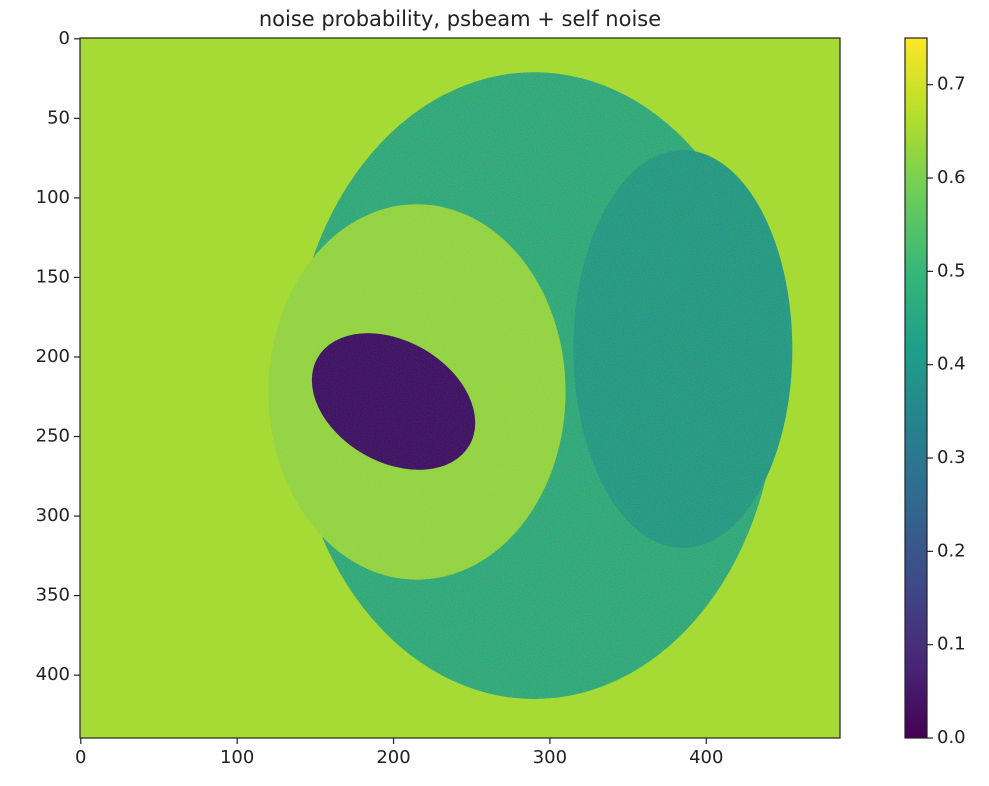 The image size is (989, 786). Describe the element at coordinates (951, 177) in the screenshot. I see `colorbar-tick-label: 0.6` at that location.